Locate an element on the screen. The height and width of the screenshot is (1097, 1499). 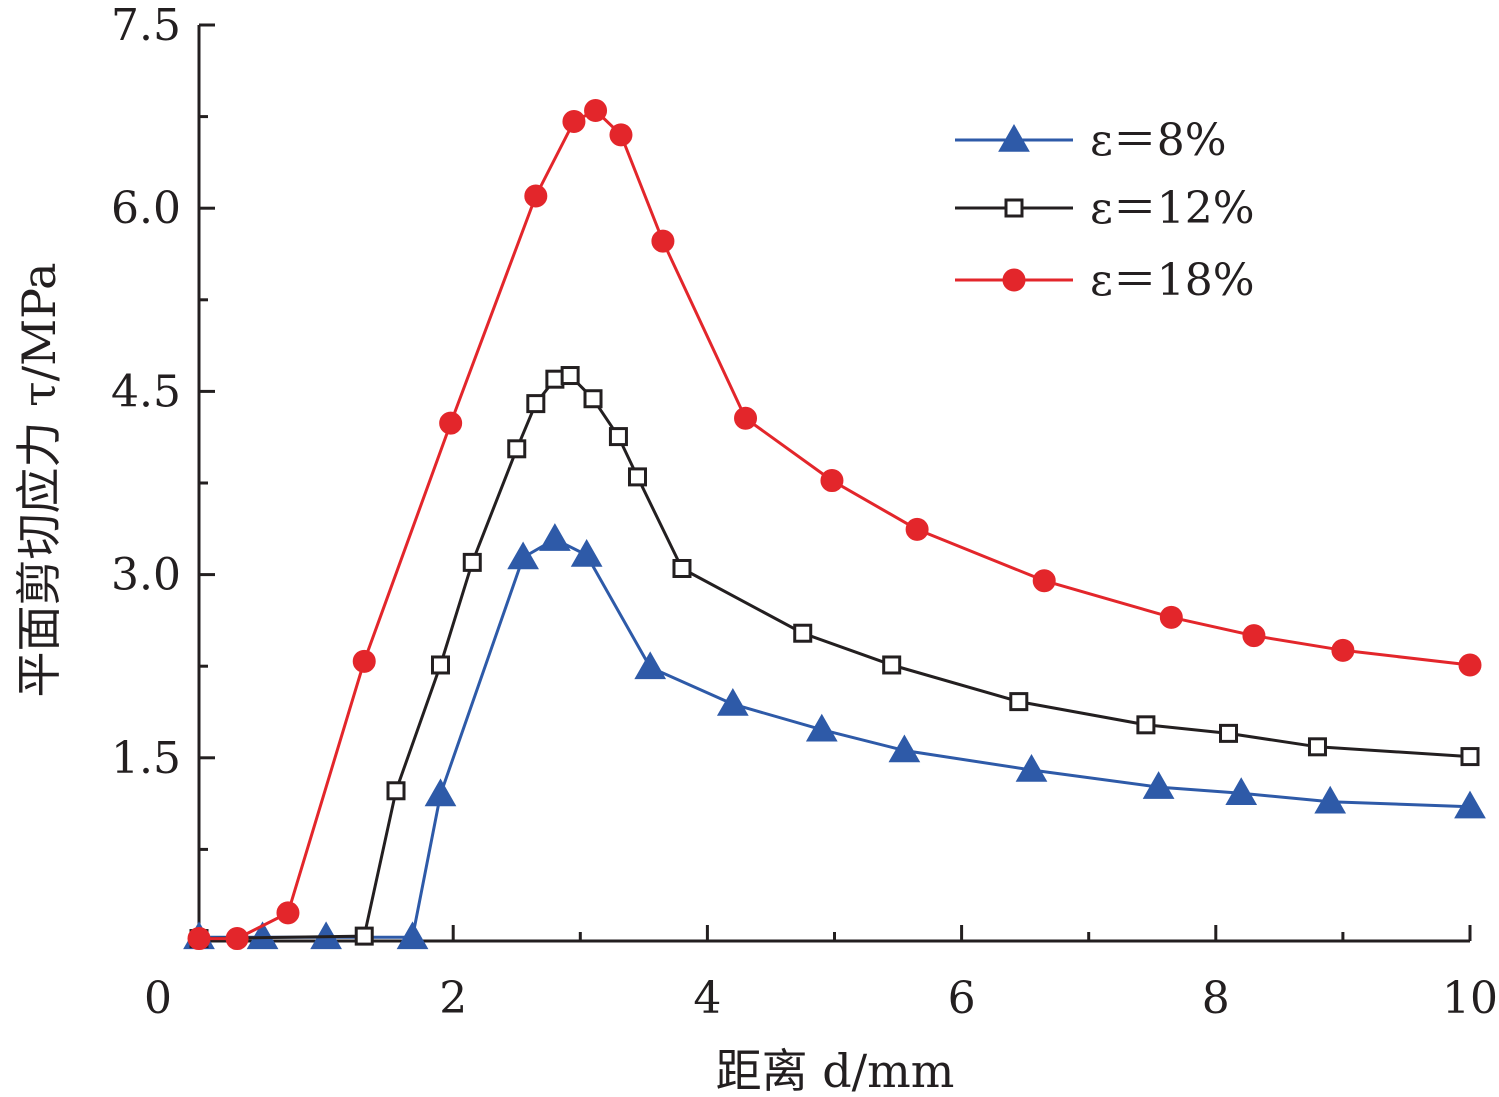
y-tick-label: 7.5 is located at coordinates (146, 25).